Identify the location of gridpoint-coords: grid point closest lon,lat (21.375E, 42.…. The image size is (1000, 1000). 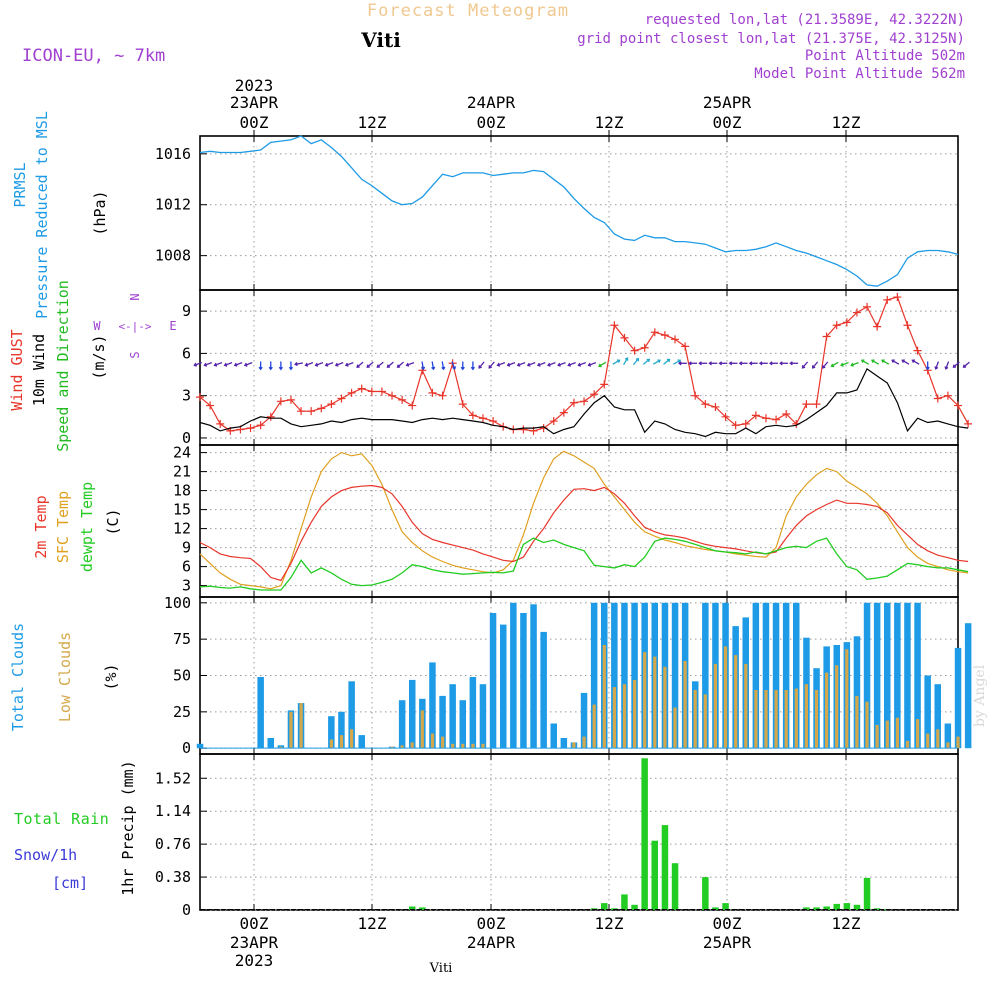
(771, 39).